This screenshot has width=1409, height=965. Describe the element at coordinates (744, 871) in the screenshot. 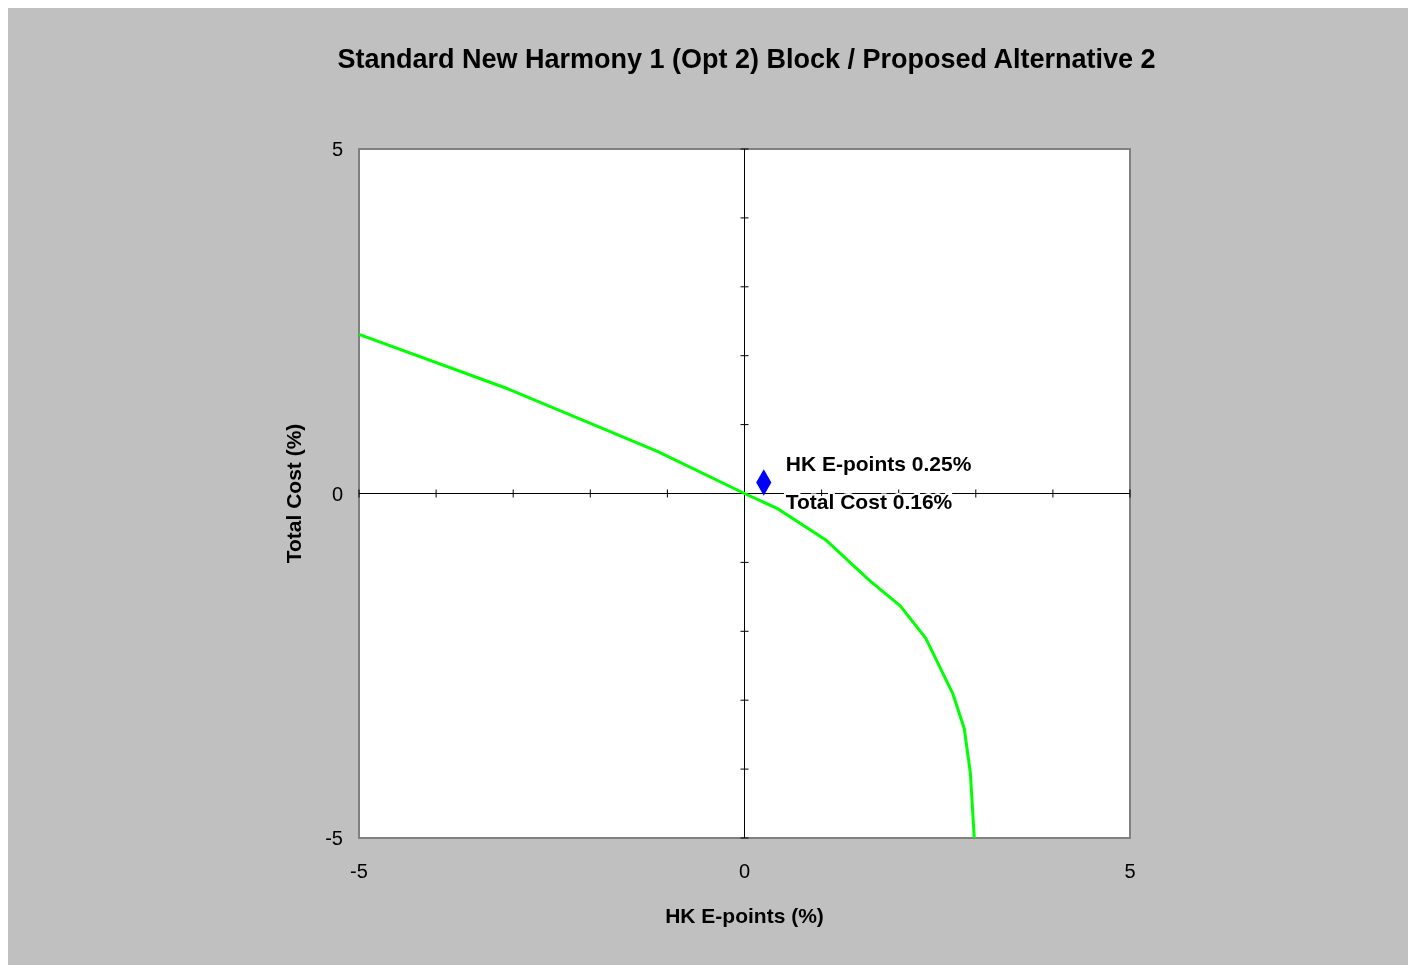

I see `x-tick-label: 0` at that location.